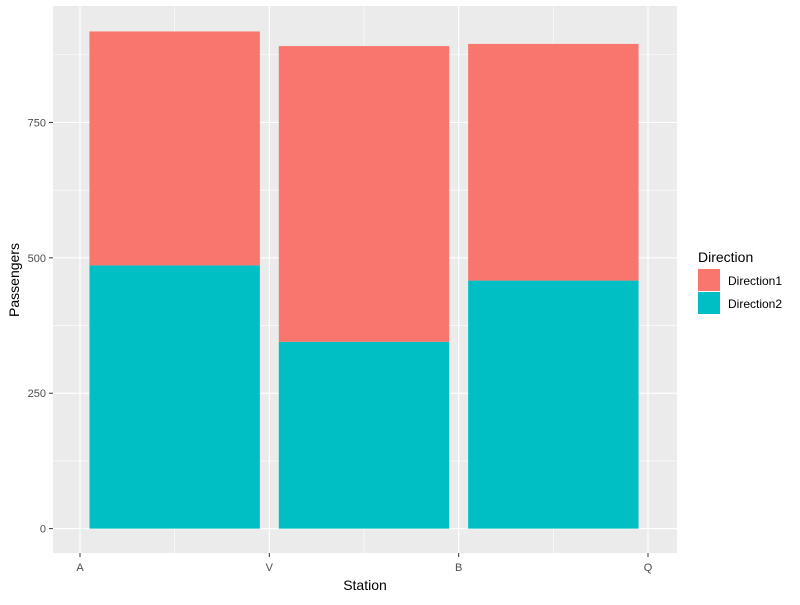  Describe the element at coordinates (174, 397) in the screenshot. I see `bar-1-direction2` at that location.